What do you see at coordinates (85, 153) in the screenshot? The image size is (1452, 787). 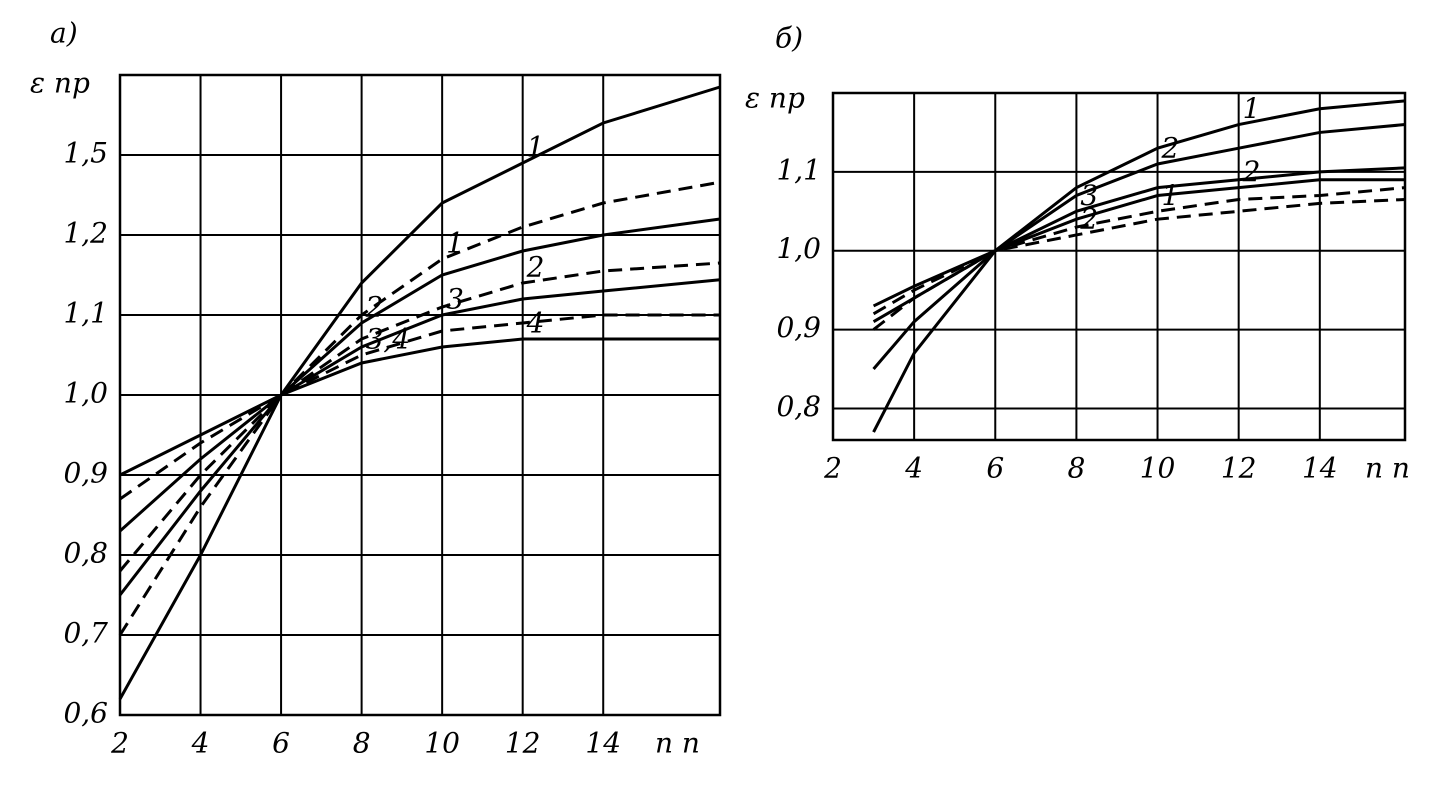 I see `y-tick-label: 1,5` at bounding box center [85, 153].